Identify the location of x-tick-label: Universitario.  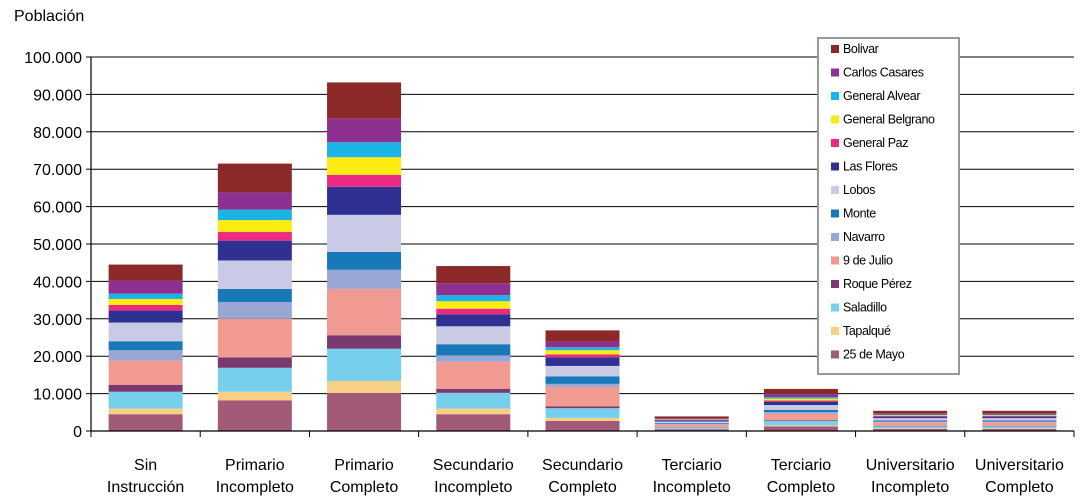
(1019, 465).